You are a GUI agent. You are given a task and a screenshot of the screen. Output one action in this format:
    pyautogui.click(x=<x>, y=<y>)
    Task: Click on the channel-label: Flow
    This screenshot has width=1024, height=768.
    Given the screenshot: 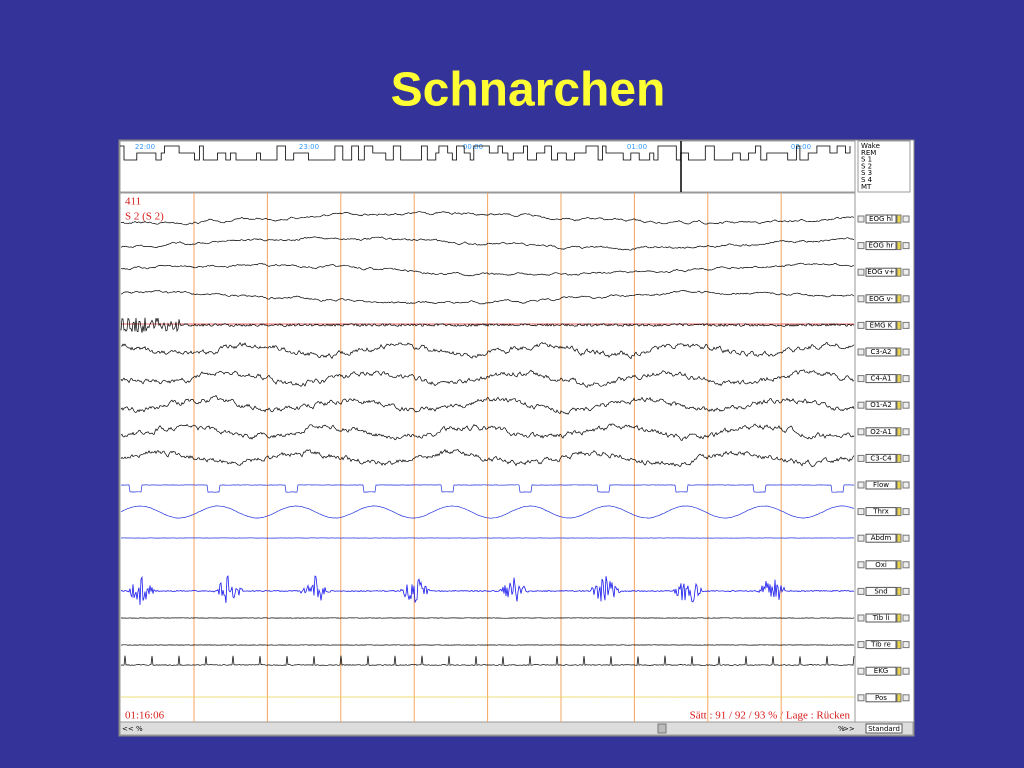 What is the action you would take?
    pyautogui.click(x=881, y=485)
    